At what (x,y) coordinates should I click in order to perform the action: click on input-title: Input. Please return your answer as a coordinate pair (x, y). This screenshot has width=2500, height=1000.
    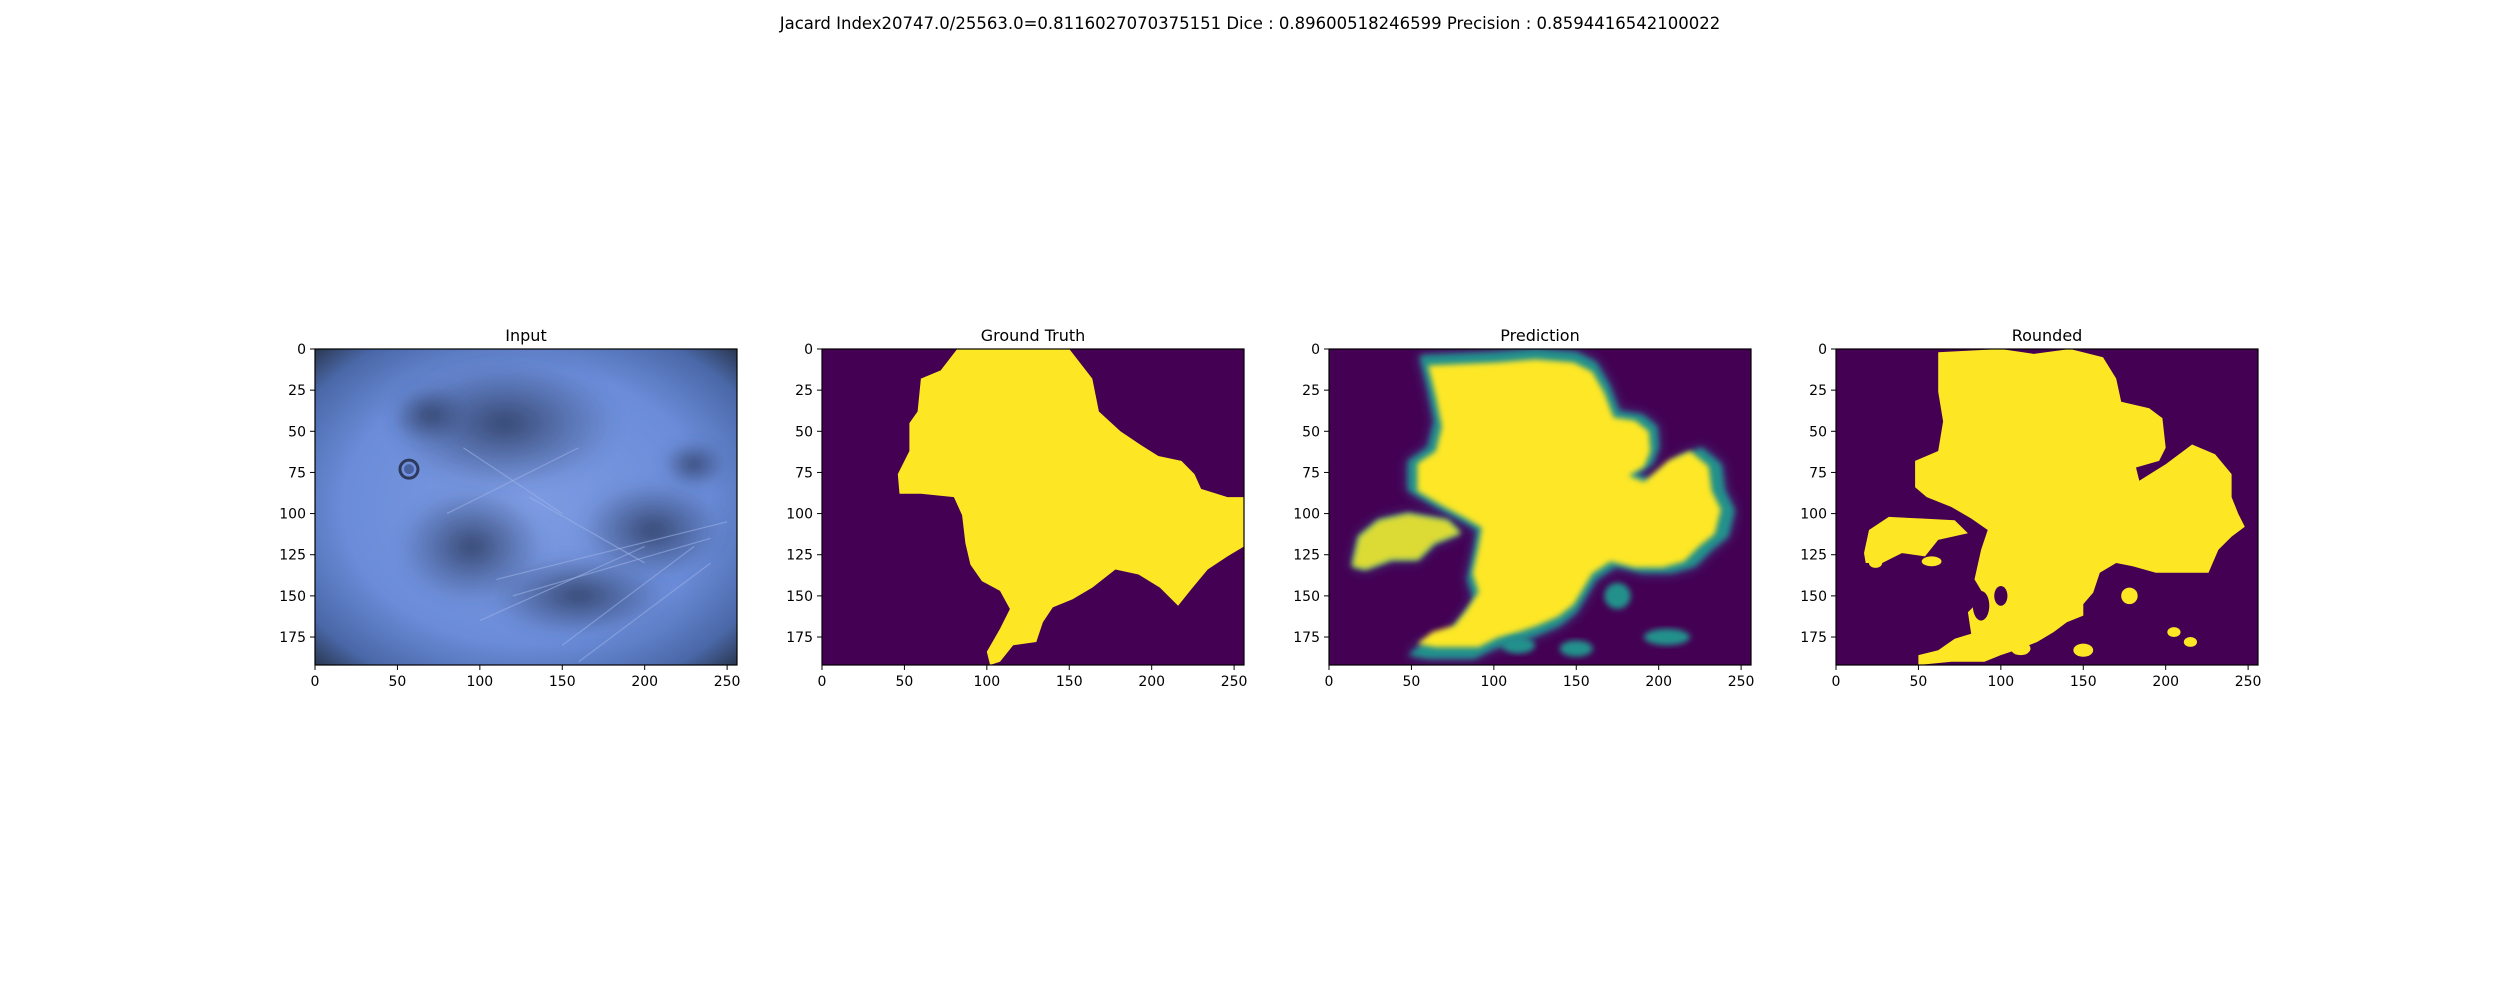
    Looking at the image, I should click on (525, 335).